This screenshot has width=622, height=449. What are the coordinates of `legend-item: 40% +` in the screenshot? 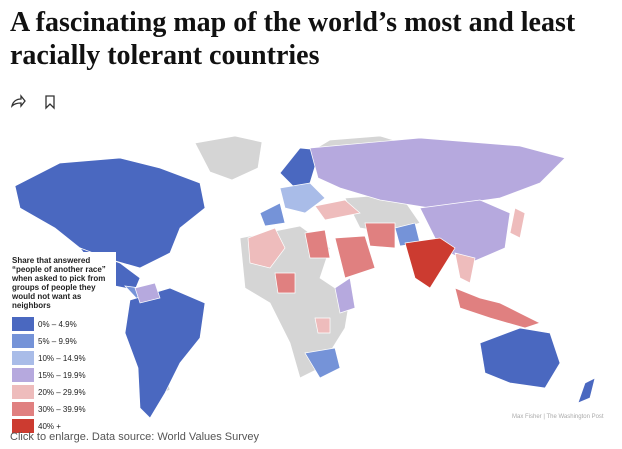 It's located at (62, 426).